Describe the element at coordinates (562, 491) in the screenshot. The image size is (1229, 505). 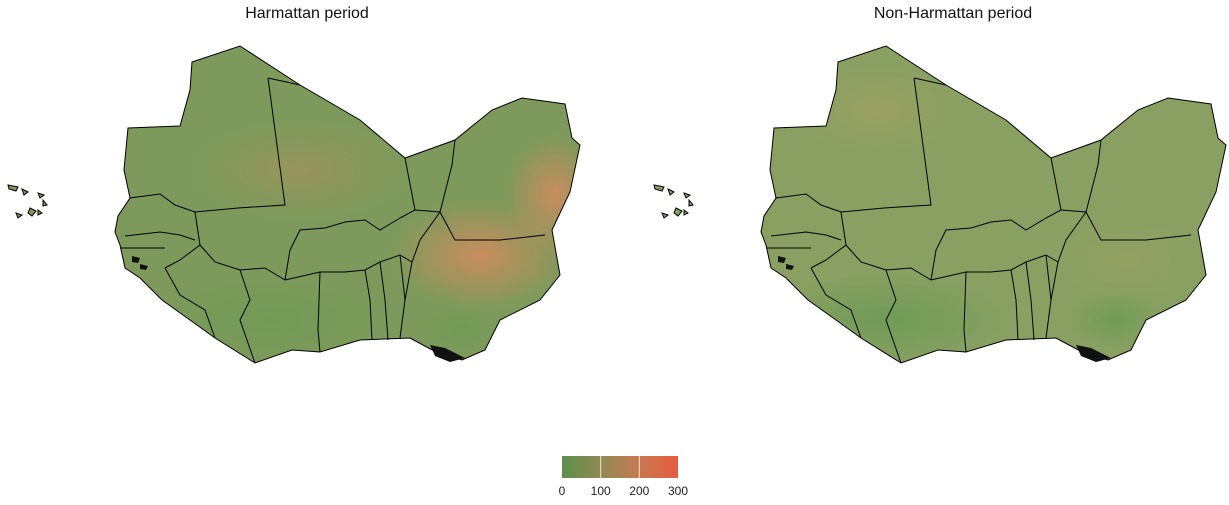
I see `legend-tick-0: 0` at that location.